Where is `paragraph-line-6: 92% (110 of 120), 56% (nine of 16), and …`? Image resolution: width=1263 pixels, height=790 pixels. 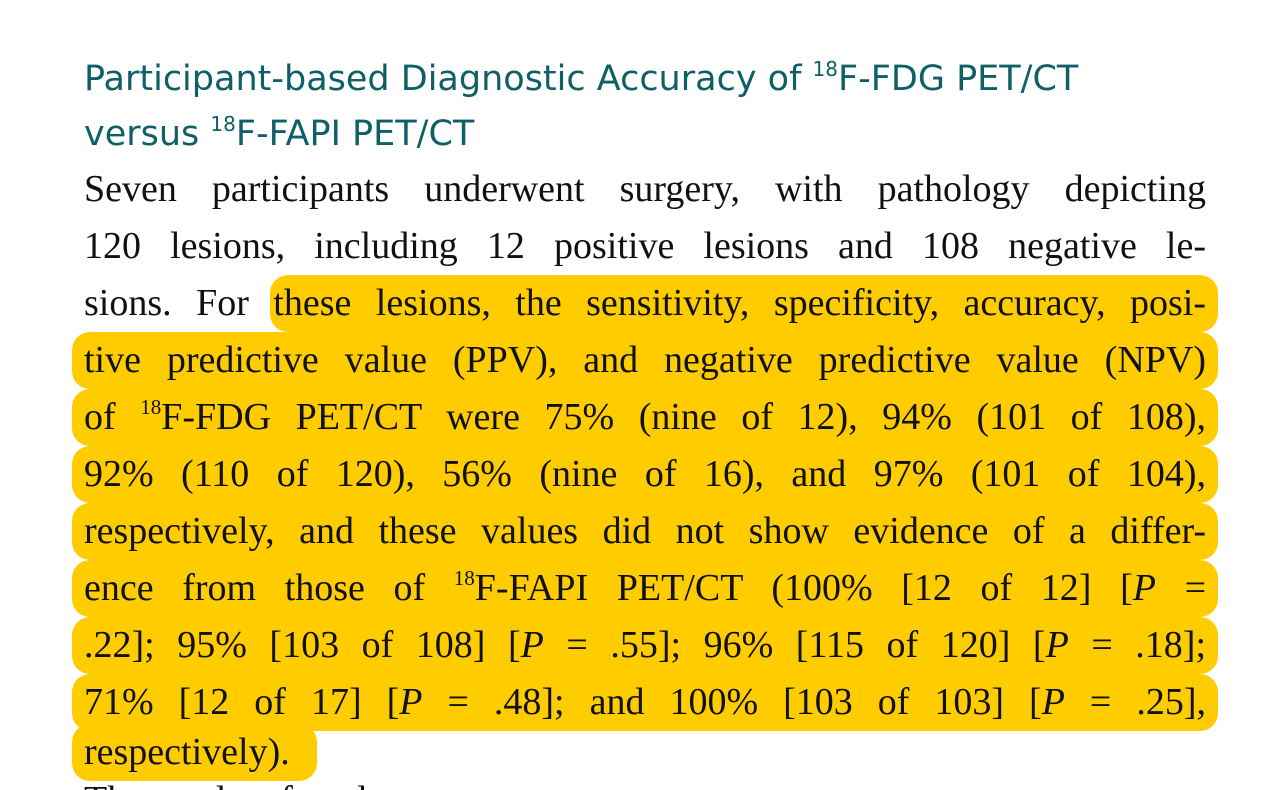 paragraph-line-6: 92% (110 of 120), 56% (nine of 16), and … is located at coordinates (645, 474).